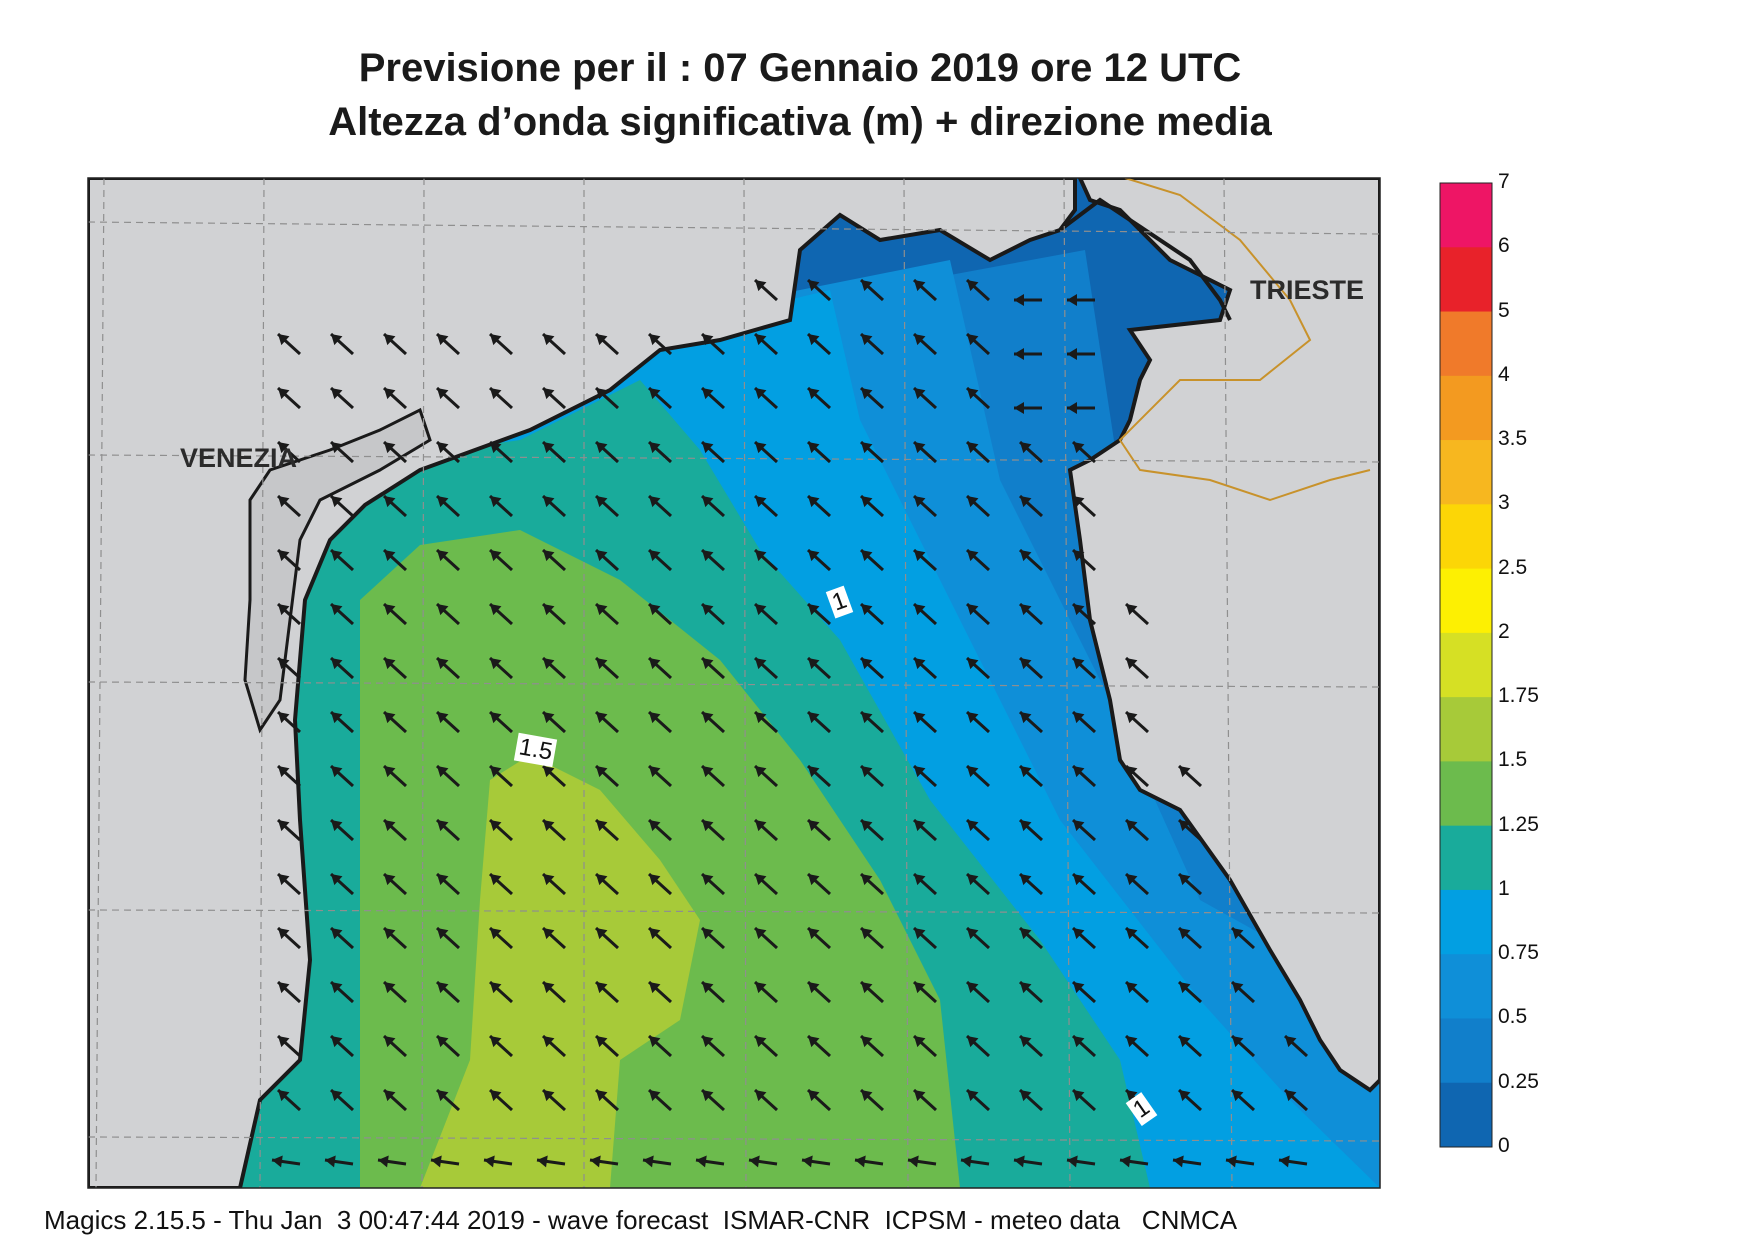  Describe the element at coordinates (1504, 888) in the screenshot. I see `colorbar-tick-label: 1` at that location.